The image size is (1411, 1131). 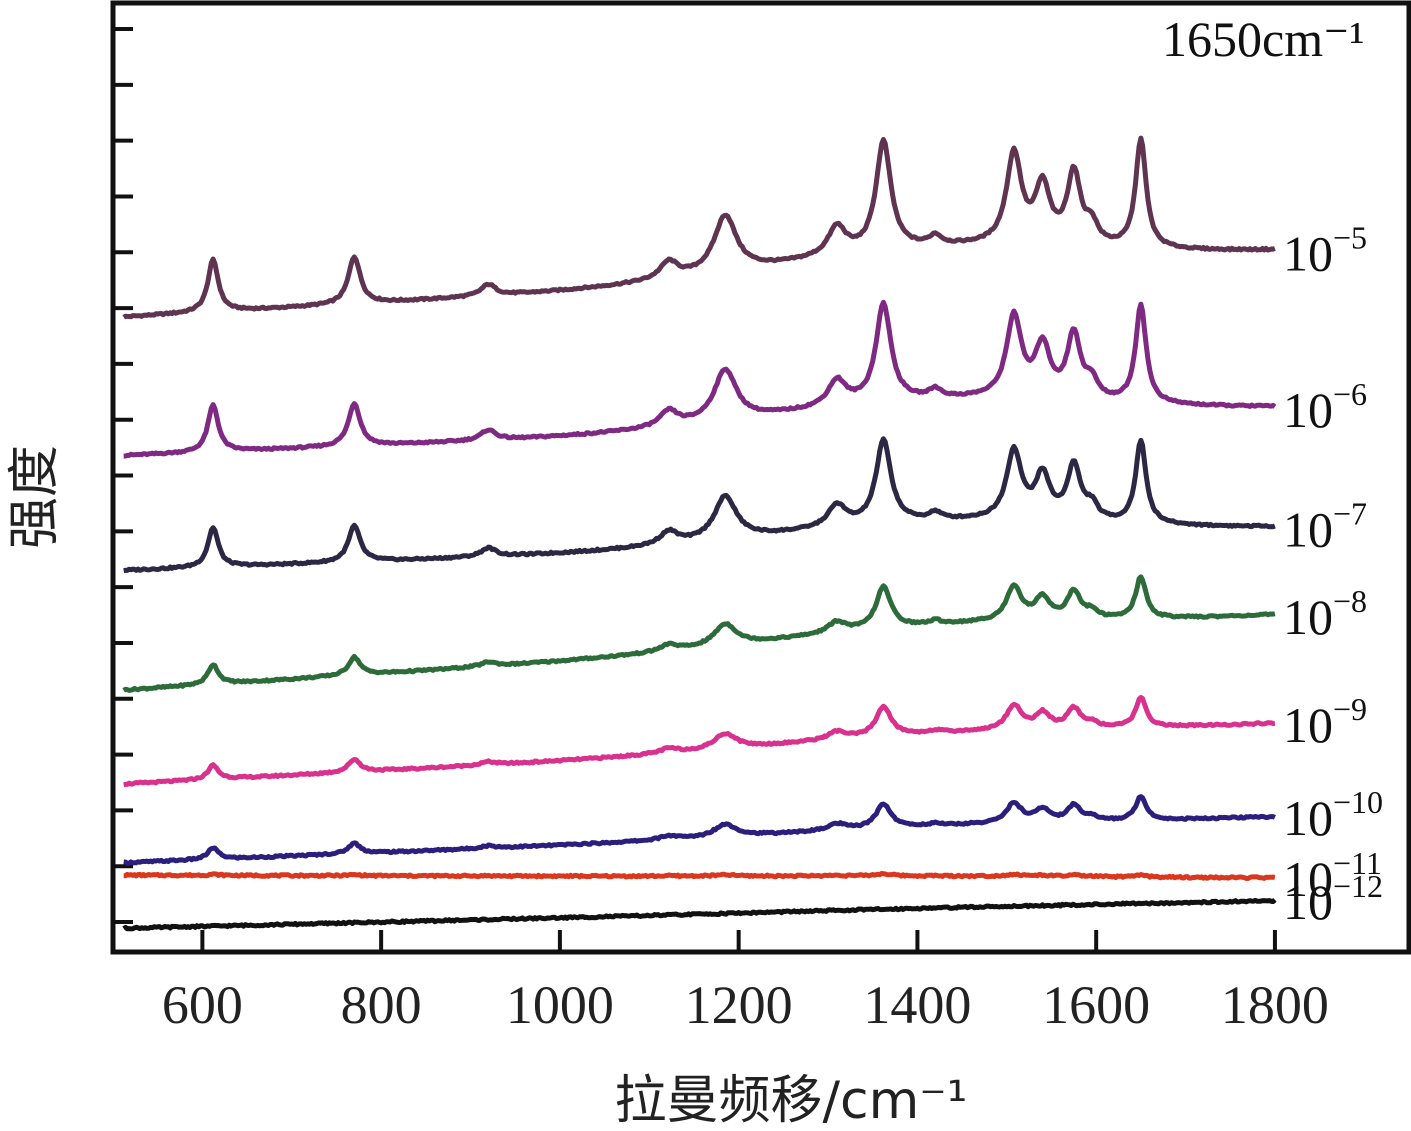 I want to click on x-tick-label: 1600, so click(x=1096, y=1005).